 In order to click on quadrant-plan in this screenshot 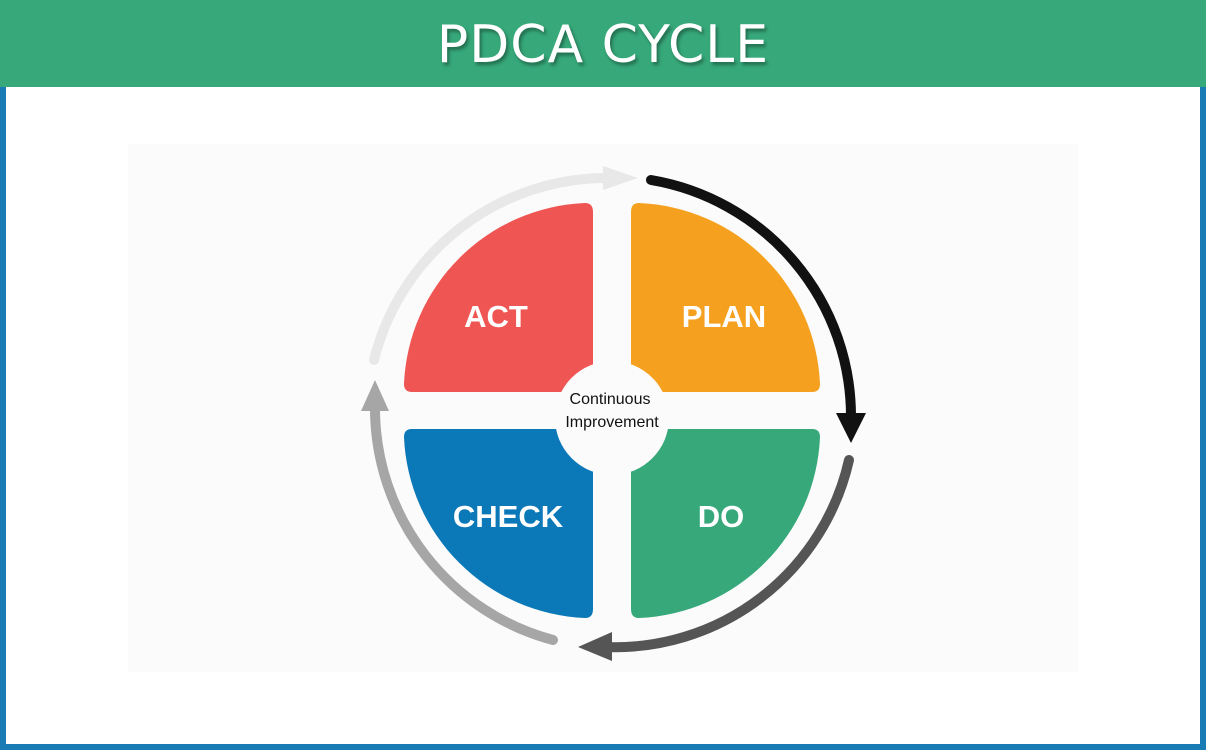, I will do `click(725, 297)`.